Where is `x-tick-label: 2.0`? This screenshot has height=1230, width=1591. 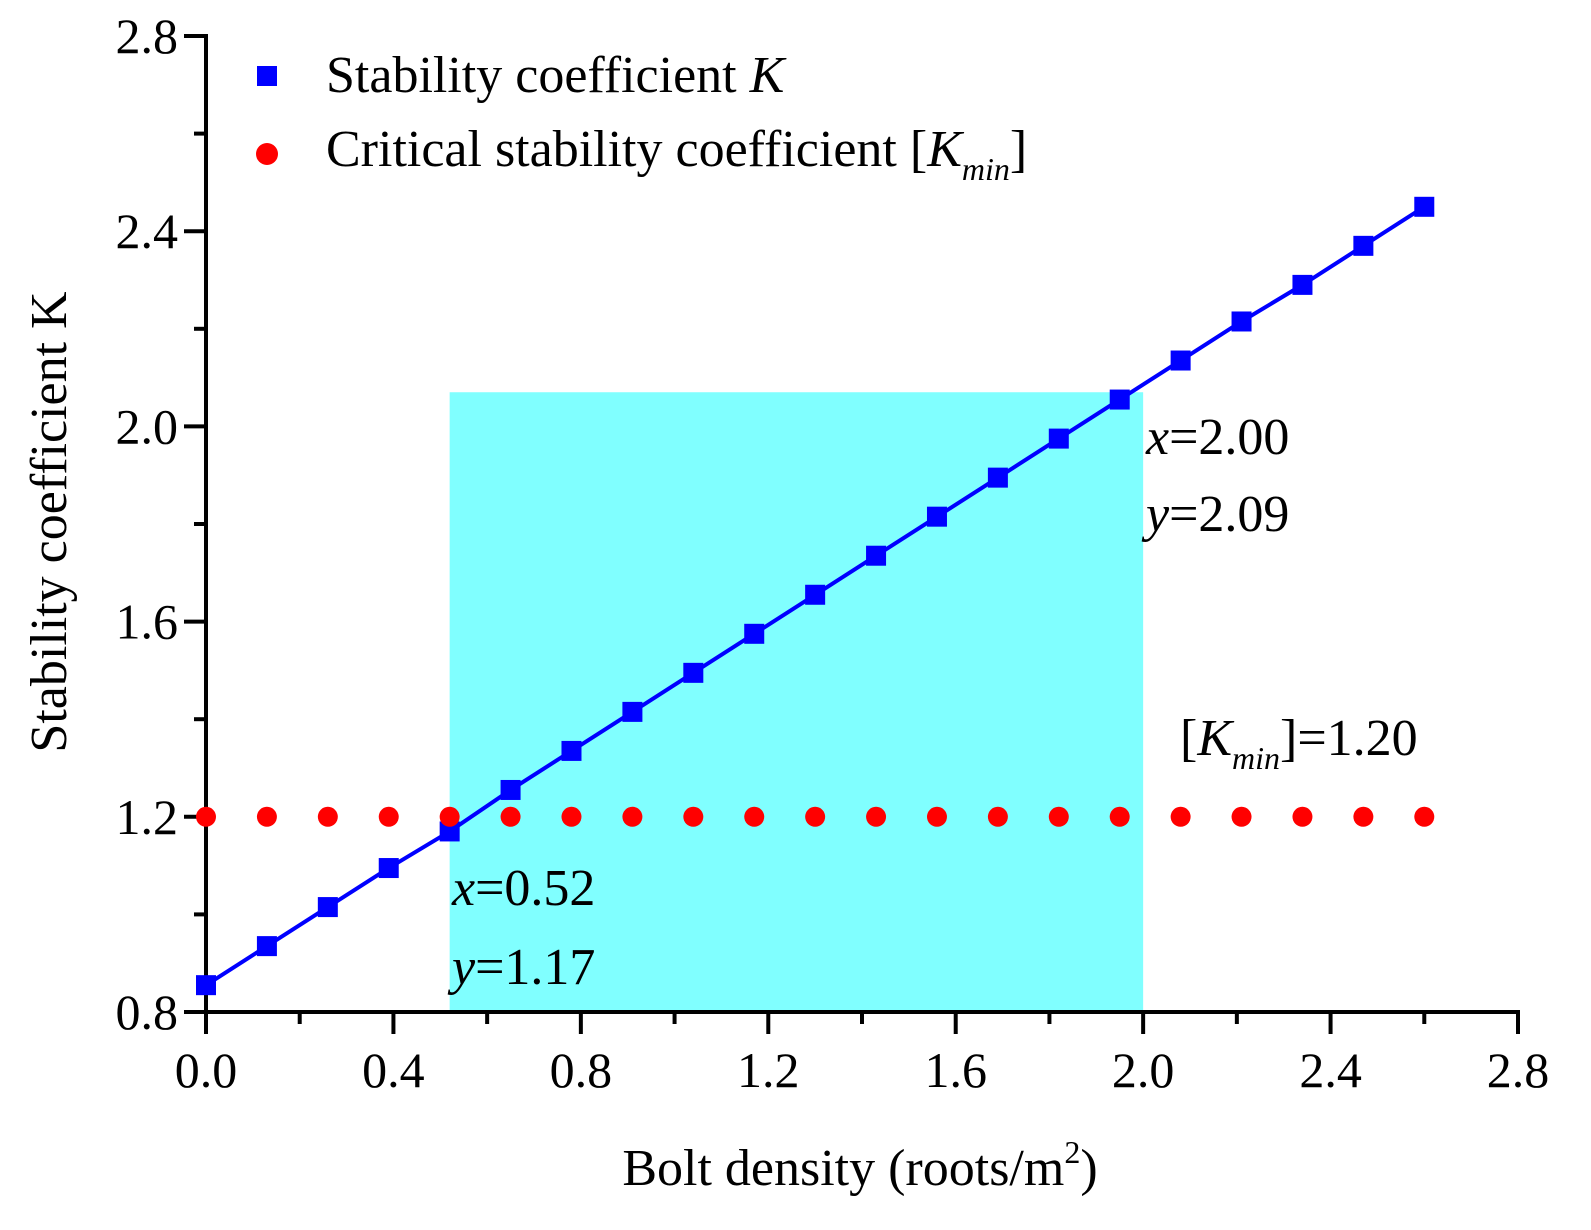
x-tick-label: 2.0 is located at coordinates (1143, 1070).